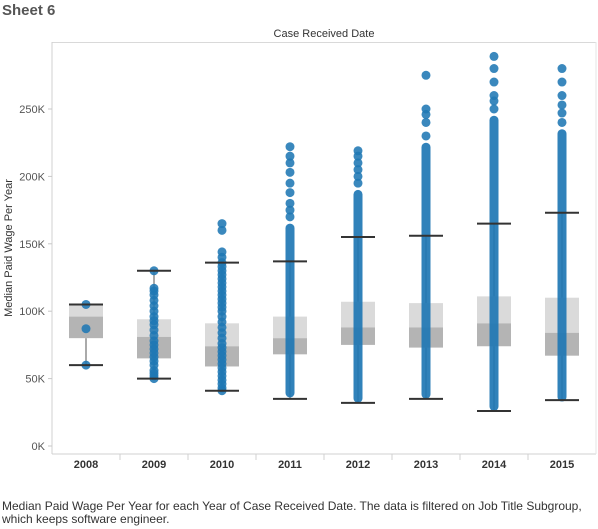  Describe the element at coordinates (32, 312) in the screenshot. I see `y-tick-label: 100K` at that location.